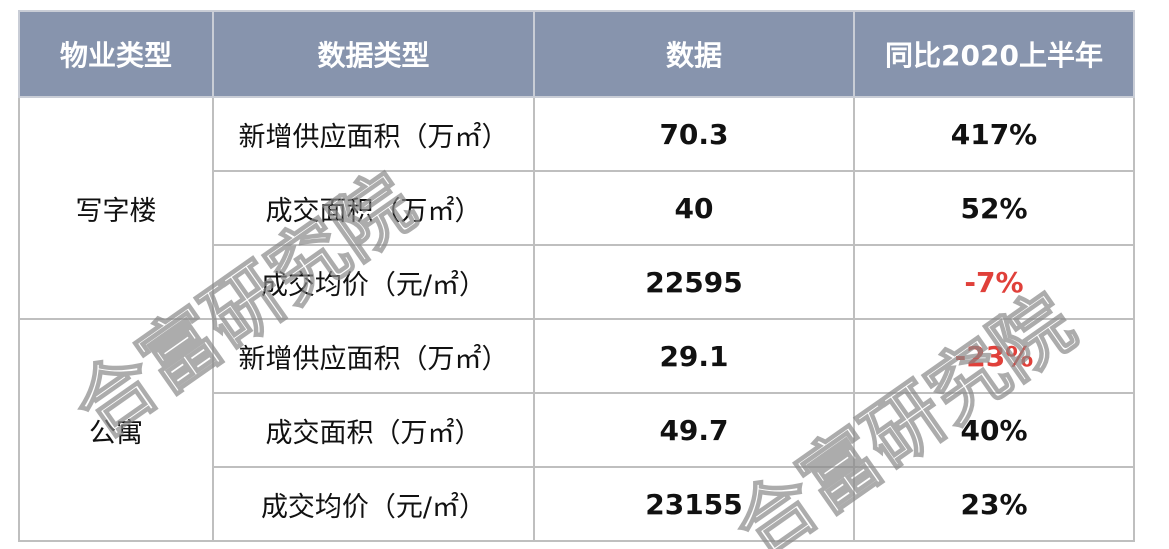  I want to click on property-type-cell: 写字楼, so click(116, 208).